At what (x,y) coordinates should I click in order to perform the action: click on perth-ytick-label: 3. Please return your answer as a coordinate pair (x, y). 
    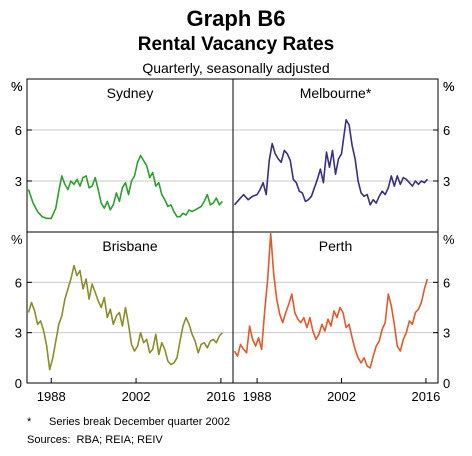
    Looking at the image, I should click on (446, 333).